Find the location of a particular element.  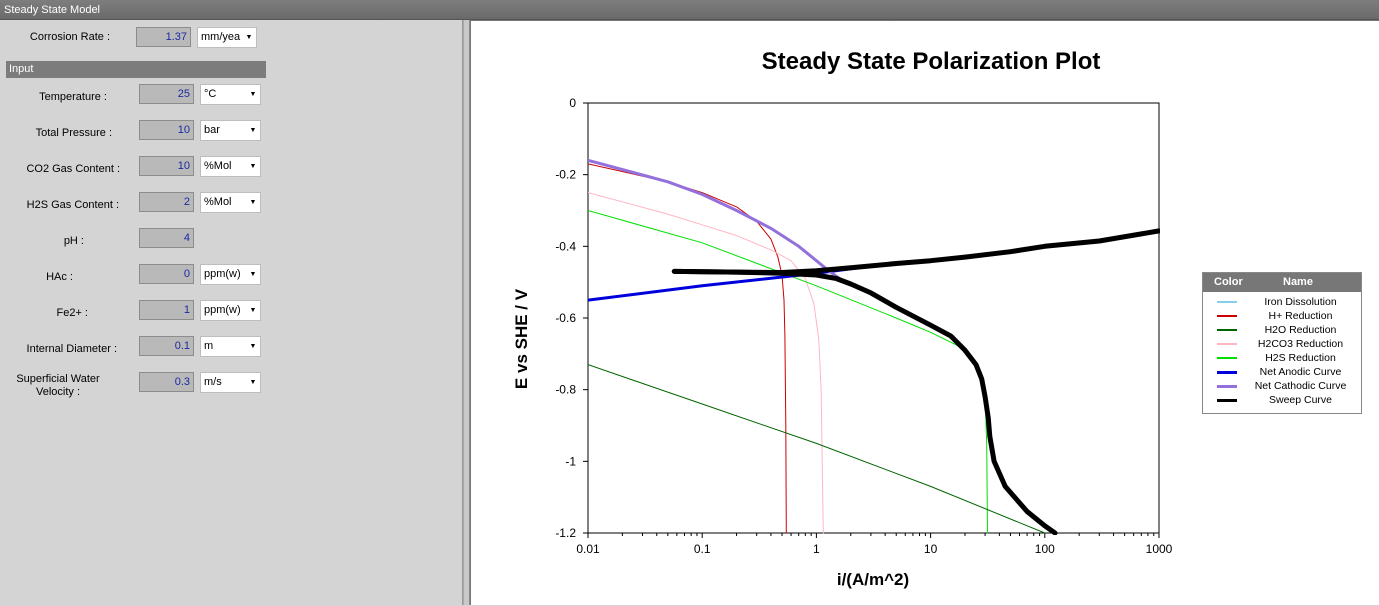

legend-item-name: H2O Reduction is located at coordinates (1300, 330).